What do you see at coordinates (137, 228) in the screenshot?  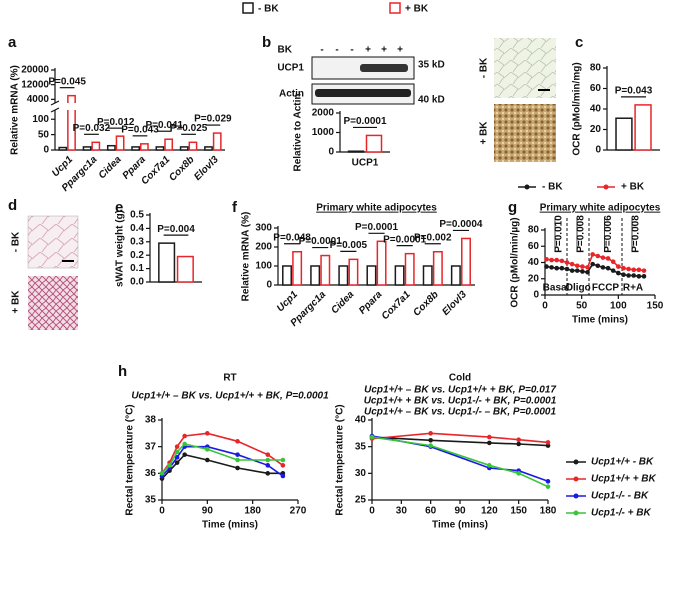 I see `y-tick-label: 0.4` at bounding box center [137, 228].